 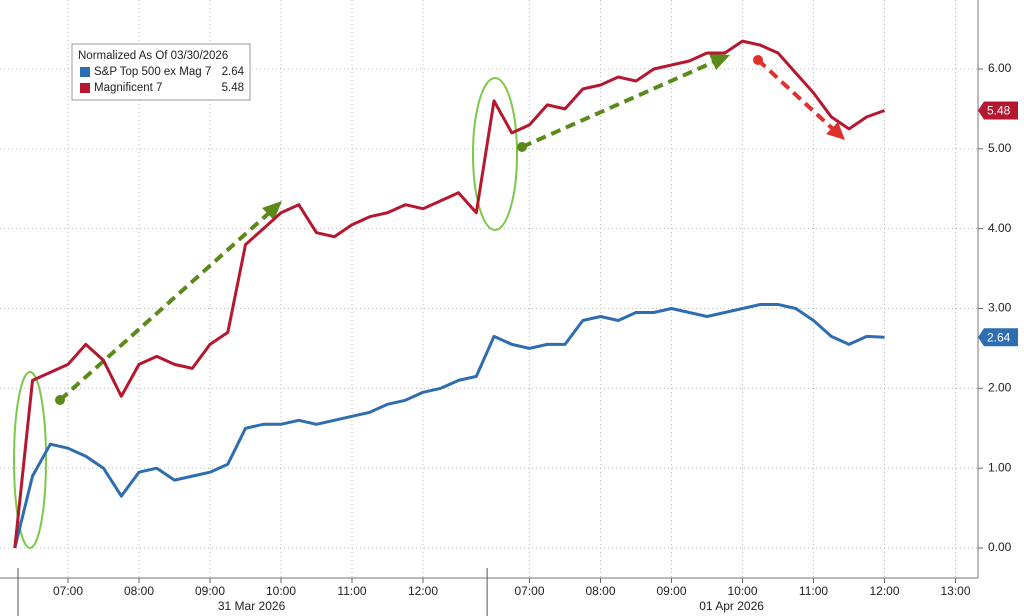 What do you see at coordinates (1000, 547) in the screenshot?
I see `y-tick-label: 0.00` at bounding box center [1000, 547].